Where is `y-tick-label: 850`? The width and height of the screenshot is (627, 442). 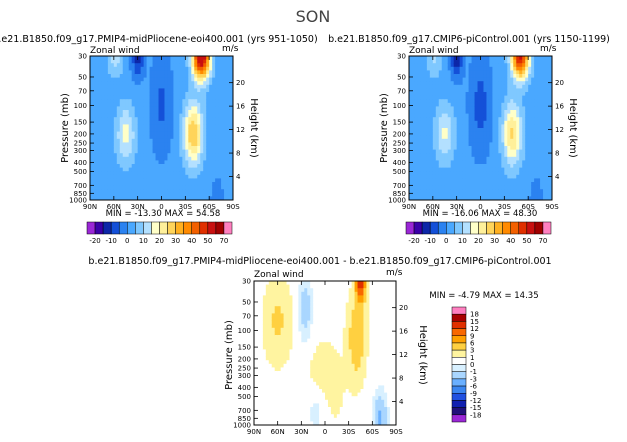 y-tick-label: 850 is located at coordinates (399, 194).